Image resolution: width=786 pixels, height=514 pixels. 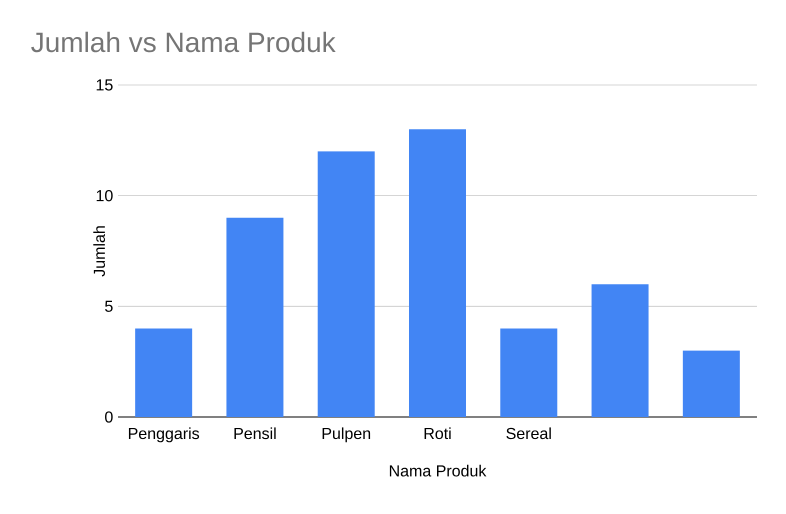 What do you see at coordinates (346, 434) in the screenshot?
I see `x-tick-label: Pulpen` at bounding box center [346, 434].